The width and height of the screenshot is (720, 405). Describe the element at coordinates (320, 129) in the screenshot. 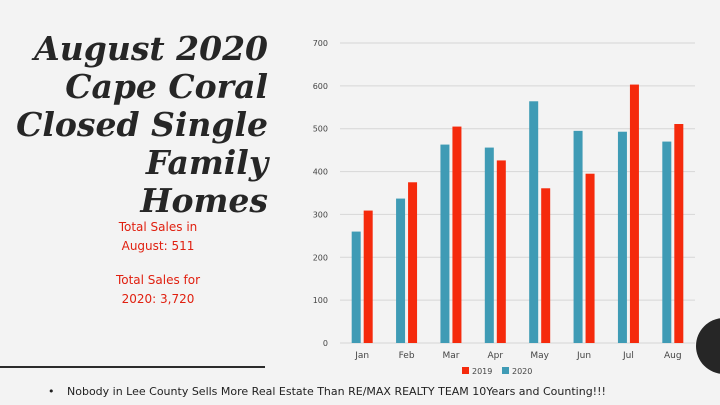

I see `y-tick-label: 500` at that location.